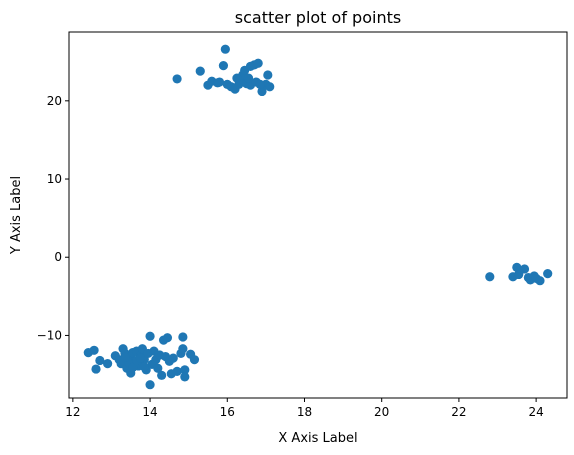 The image size is (574, 455). I want to click on y-tick-label: 0, so click(58, 257).